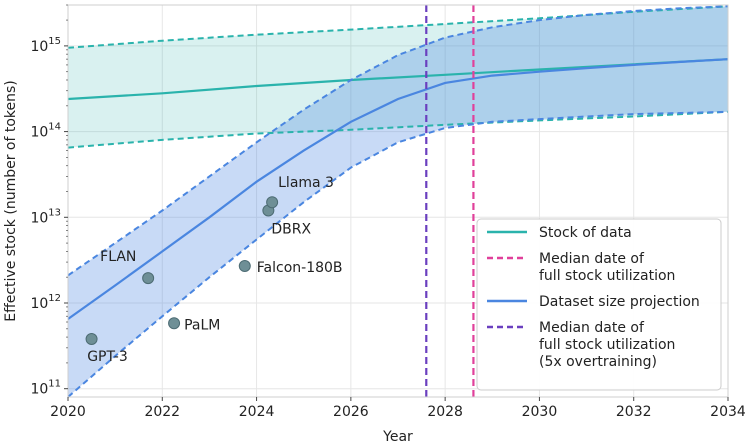  Describe the element at coordinates (45, 302) in the screenshot. I see `y-tick-label: 1012` at that location.